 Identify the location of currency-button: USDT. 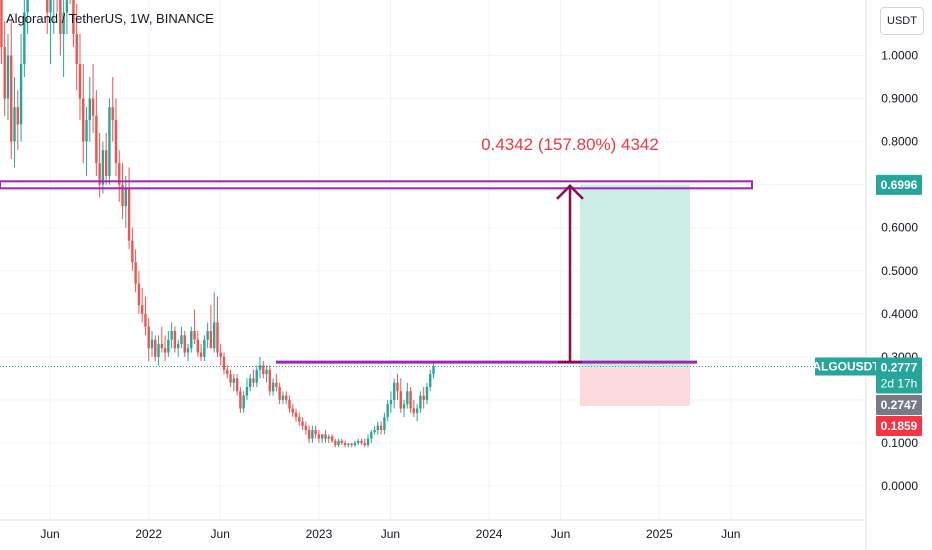
(902, 21).